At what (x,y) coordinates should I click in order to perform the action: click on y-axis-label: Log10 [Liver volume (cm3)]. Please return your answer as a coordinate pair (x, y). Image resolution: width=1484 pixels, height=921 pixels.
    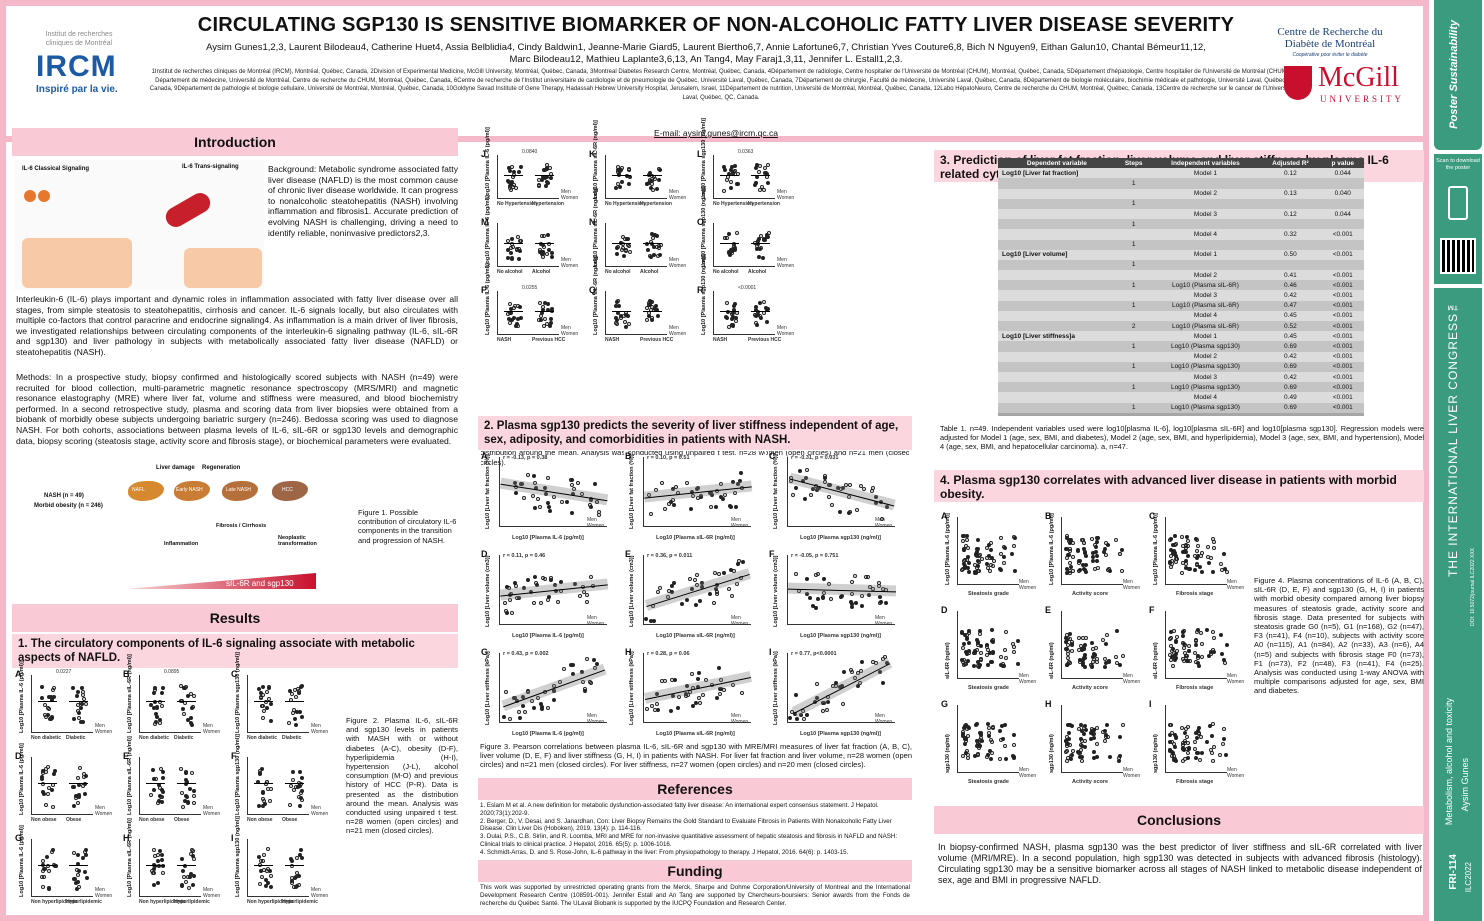
    Looking at the image, I should click on (488, 591).